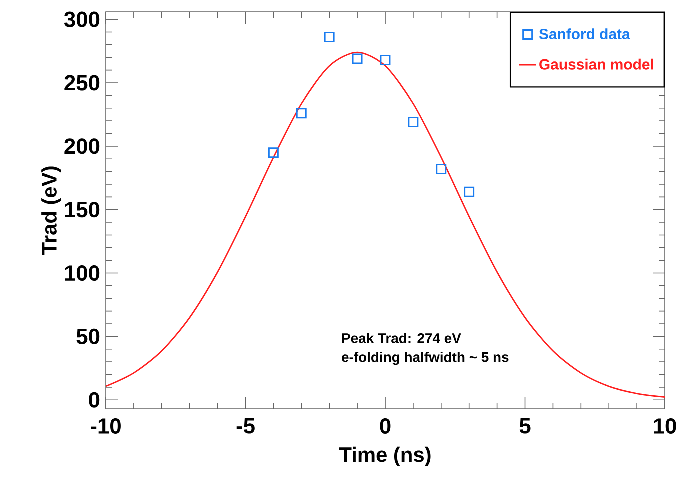  Describe the element at coordinates (94, 400) in the screenshot. I see `y-tick-label: 0` at that location.